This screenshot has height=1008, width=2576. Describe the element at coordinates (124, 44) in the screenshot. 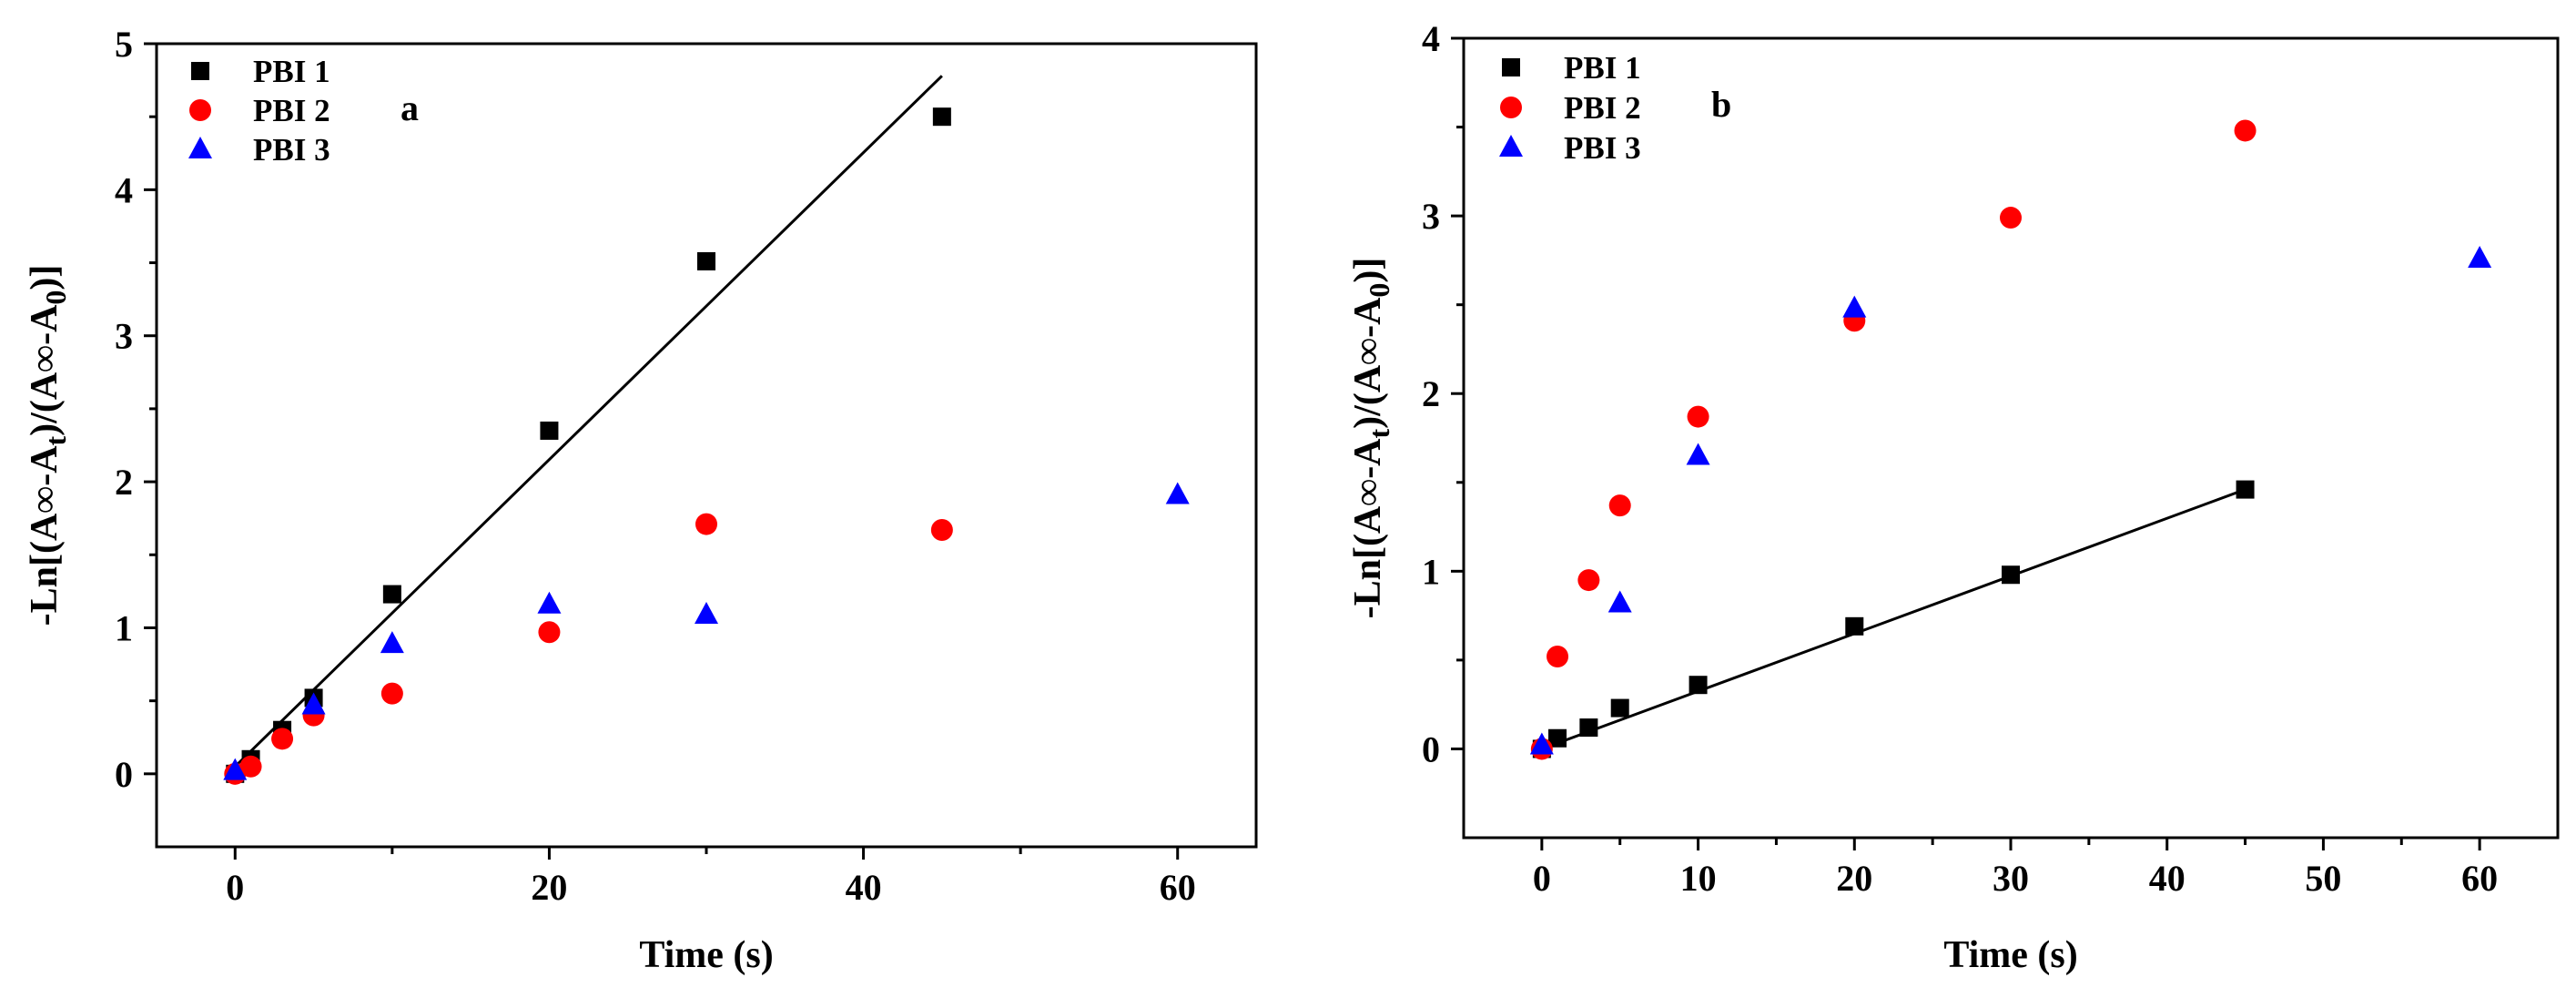

I see `y-tick-label: 5` at that location.